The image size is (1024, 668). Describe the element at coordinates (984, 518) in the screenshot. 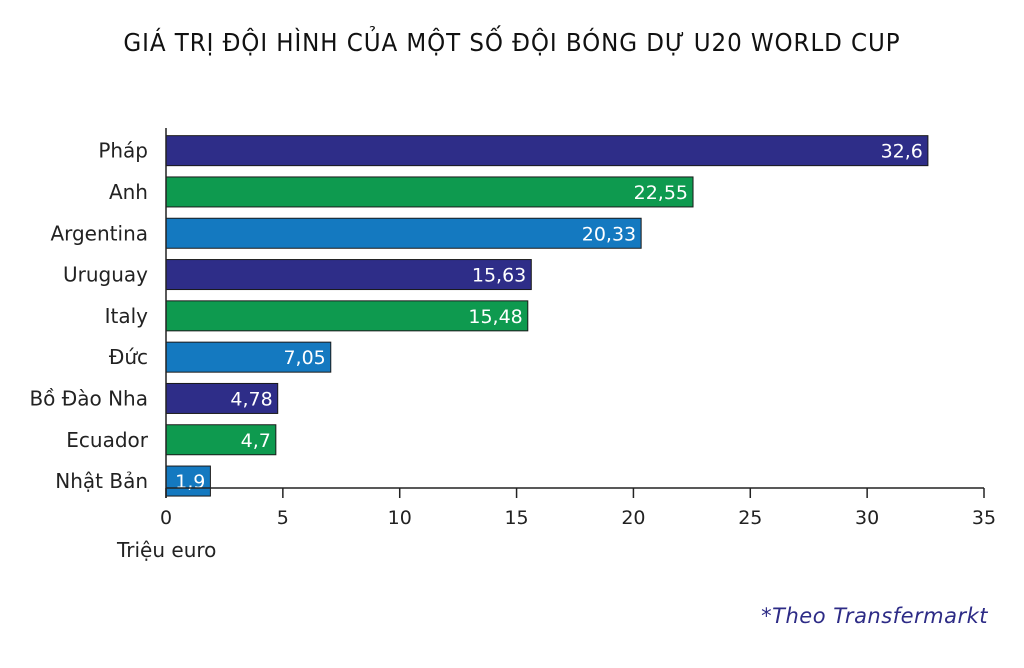

I see `x-tick-label: 35` at that location.